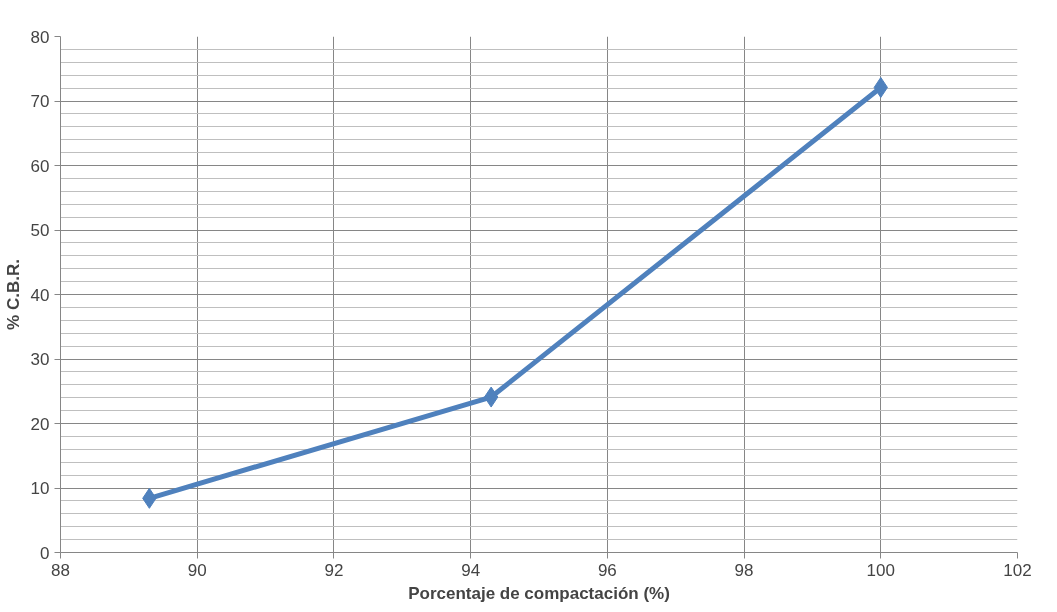 The height and width of the screenshot is (612, 1057). I want to click on y-tick-label: 40, so click(40, 295).